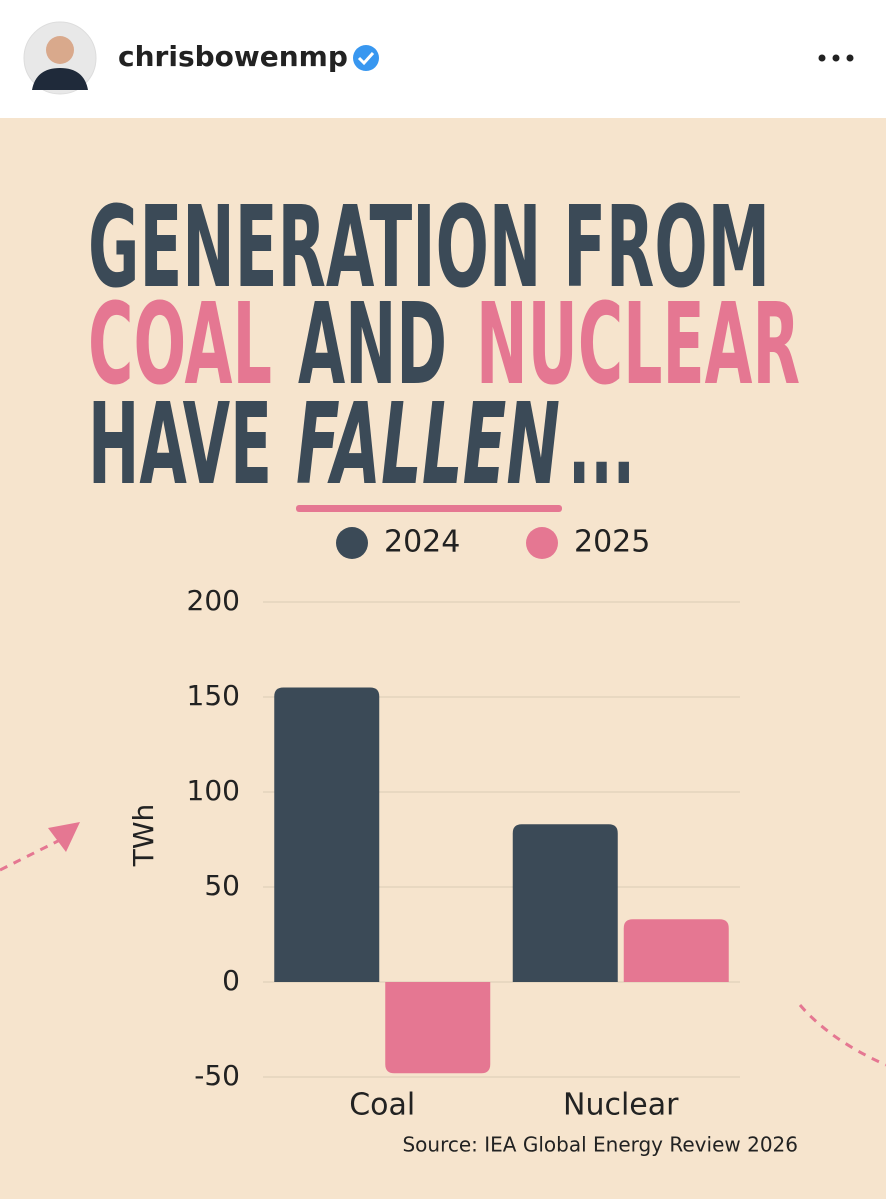 This screenshot has height=1199, width=886. I want to click on decor-arrow, so click(842, 1035).